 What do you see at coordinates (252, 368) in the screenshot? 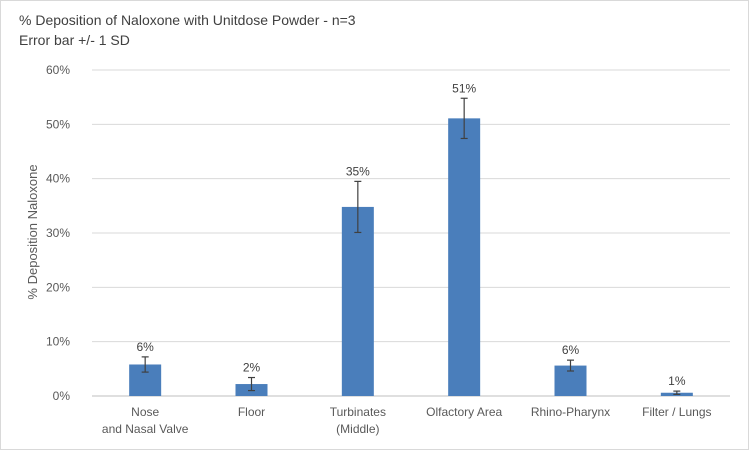
I see `data-label: 2%` at bounding box center [252, 368].